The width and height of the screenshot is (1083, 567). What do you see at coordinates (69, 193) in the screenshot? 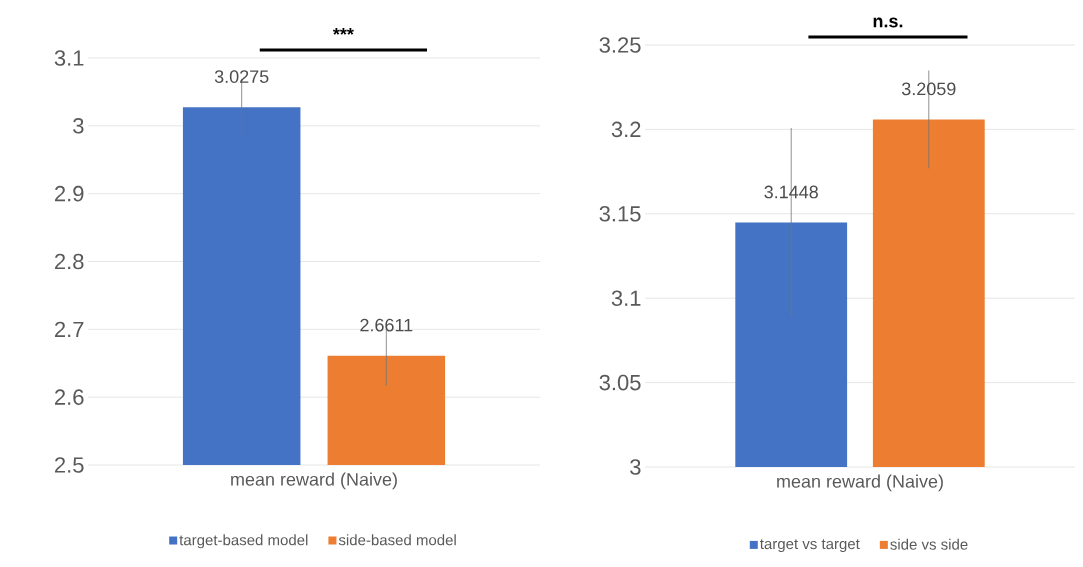
I see `y-tick-label: 2.9` at bounding box center [69, 193].